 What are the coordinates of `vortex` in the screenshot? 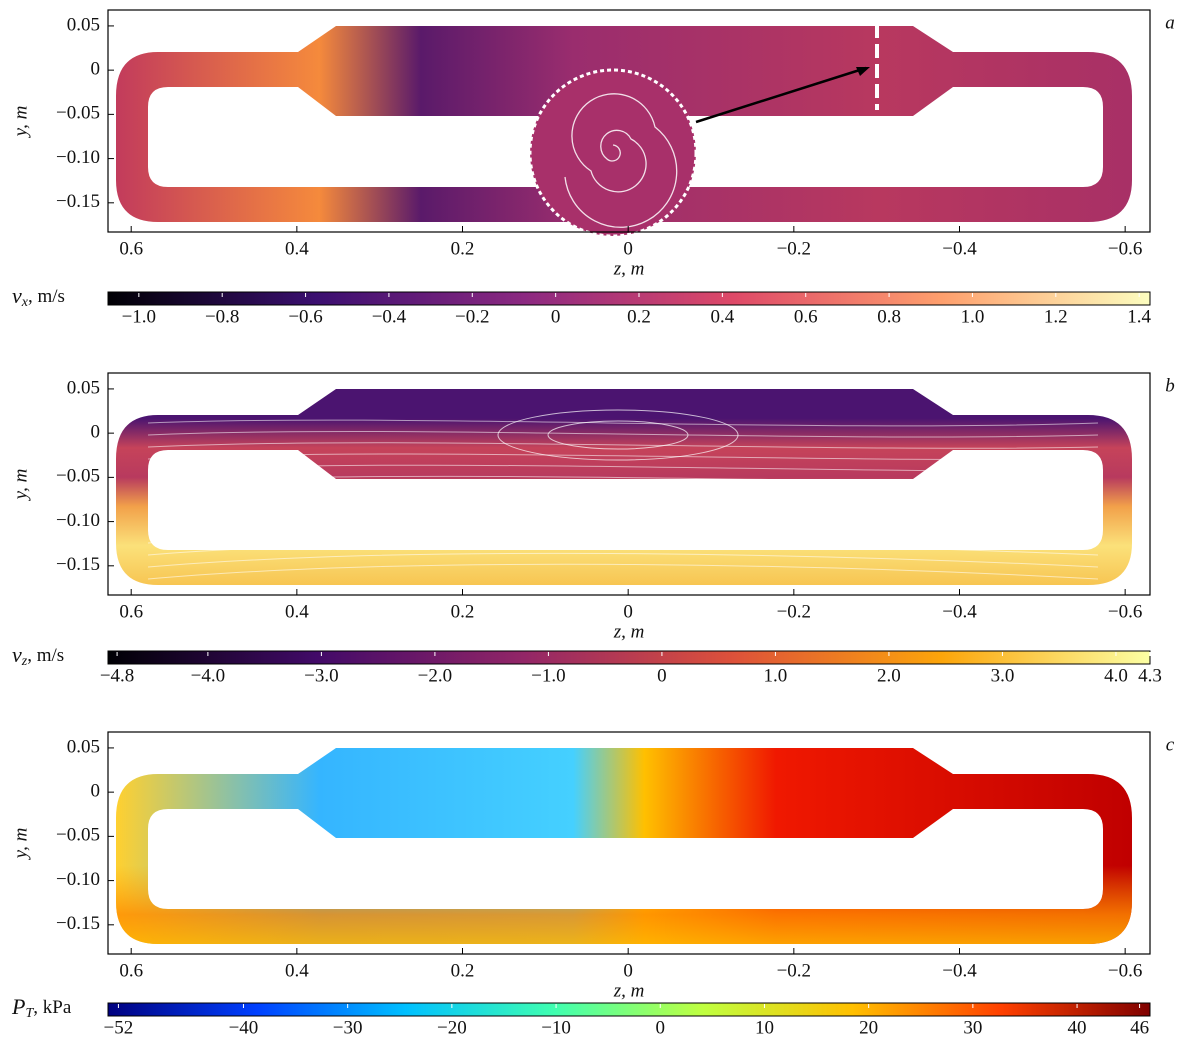 It's located at (618, 435).